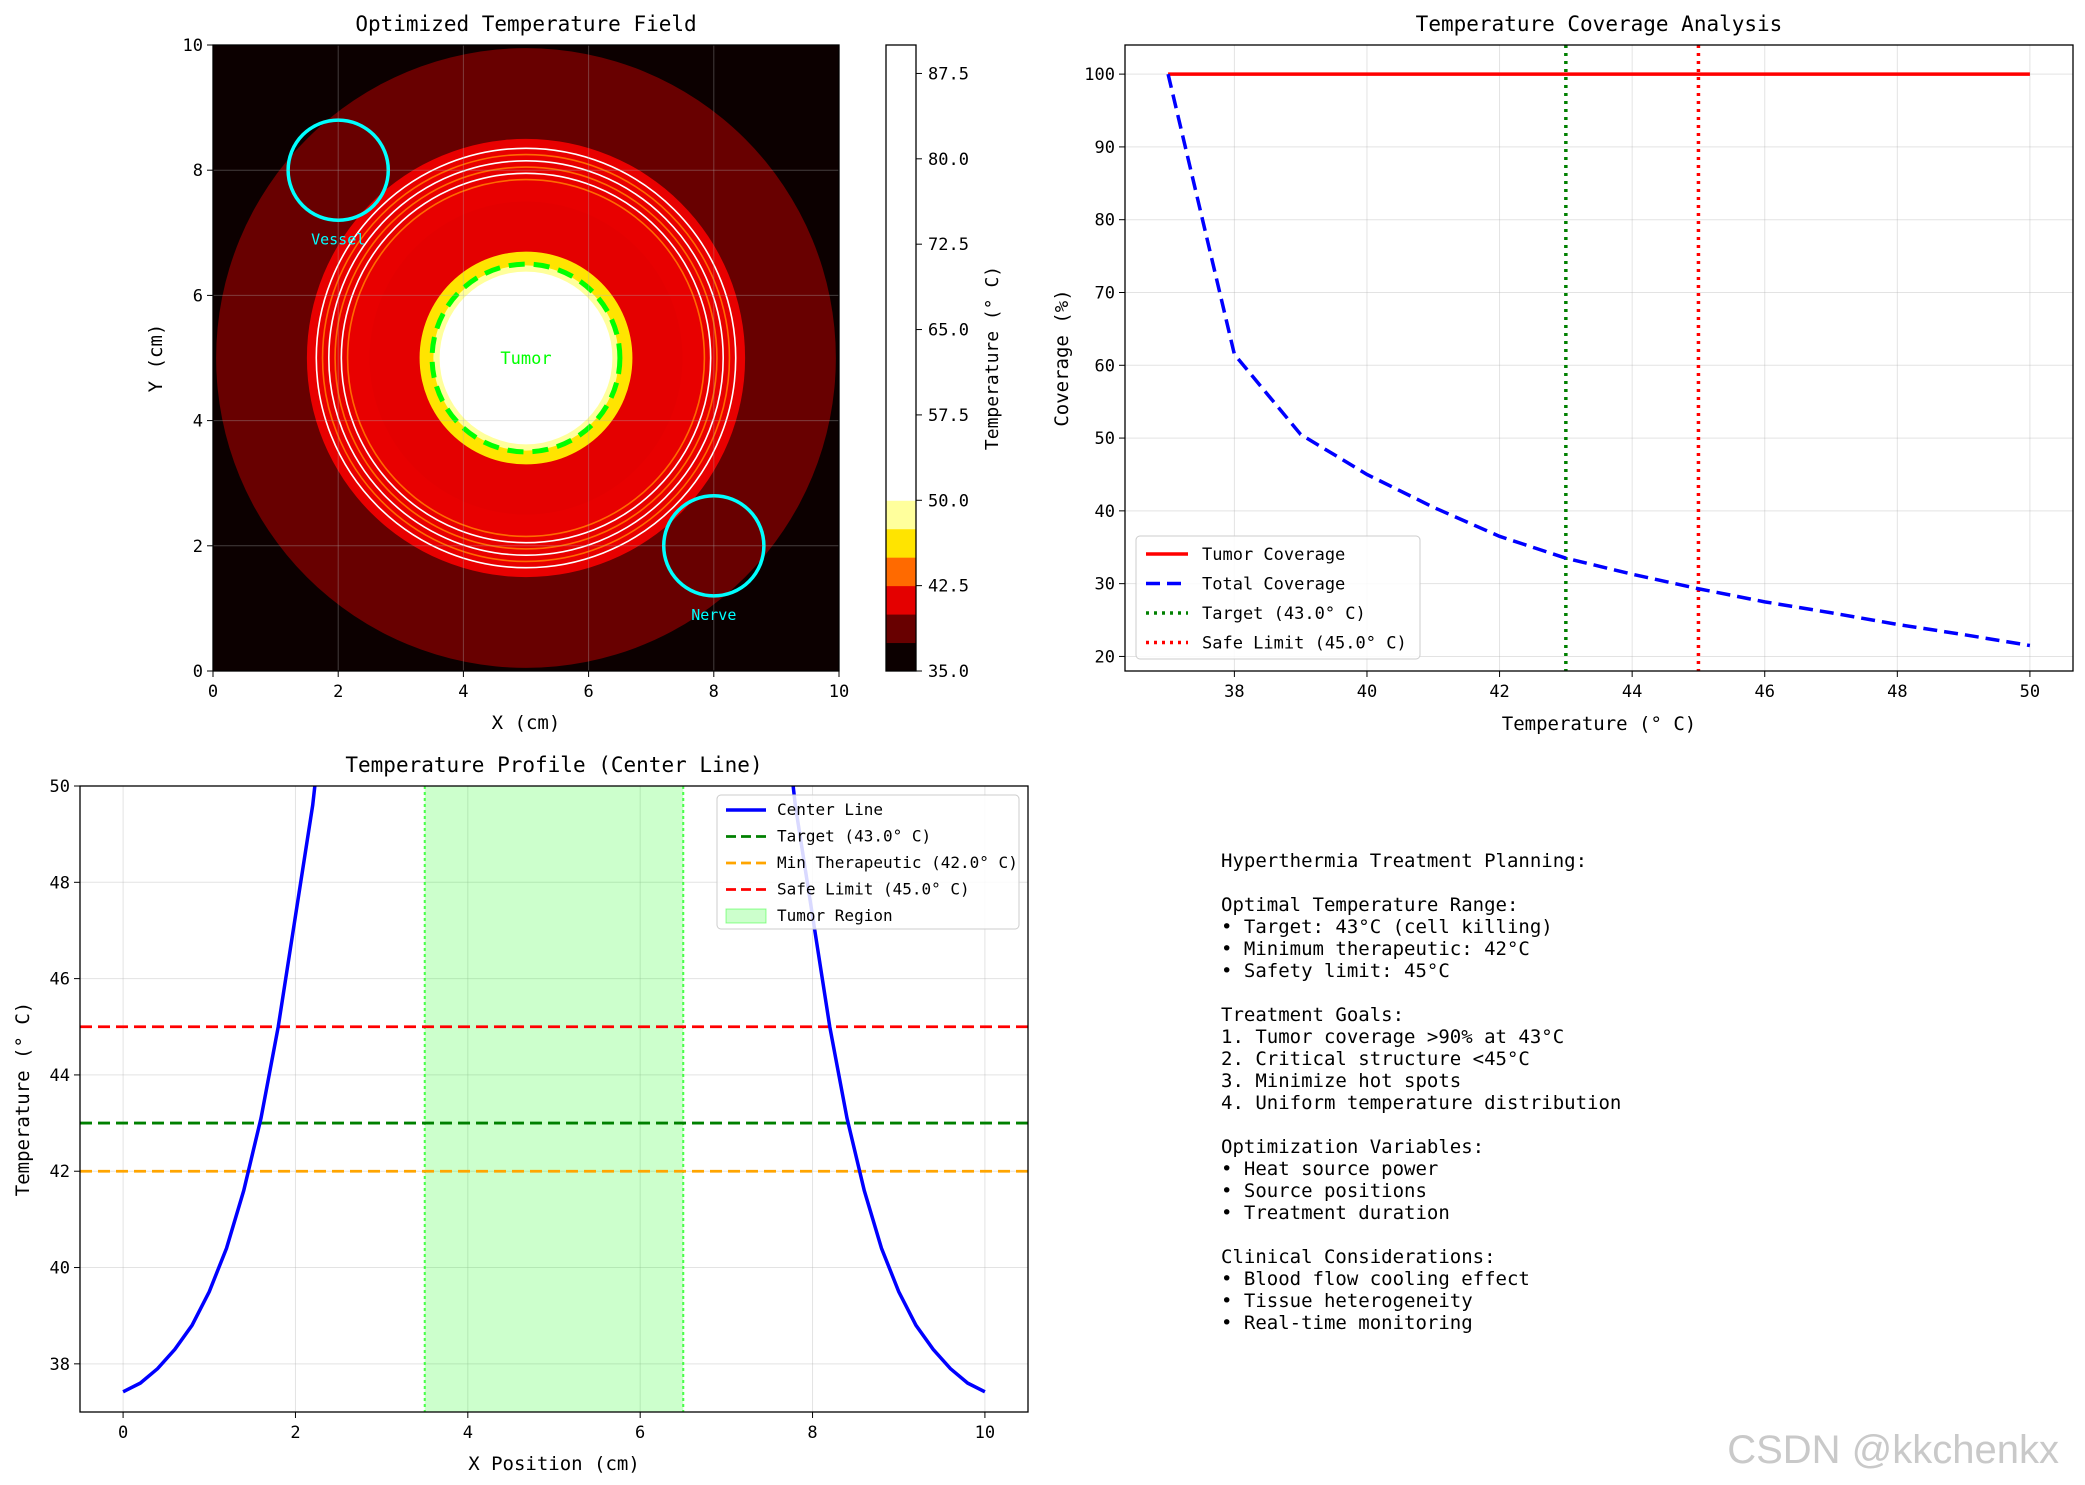  Describe the element at coordinates (1335, 971) in the screenshot. I see `info-line: • Safety limit: 45°C` at that location.